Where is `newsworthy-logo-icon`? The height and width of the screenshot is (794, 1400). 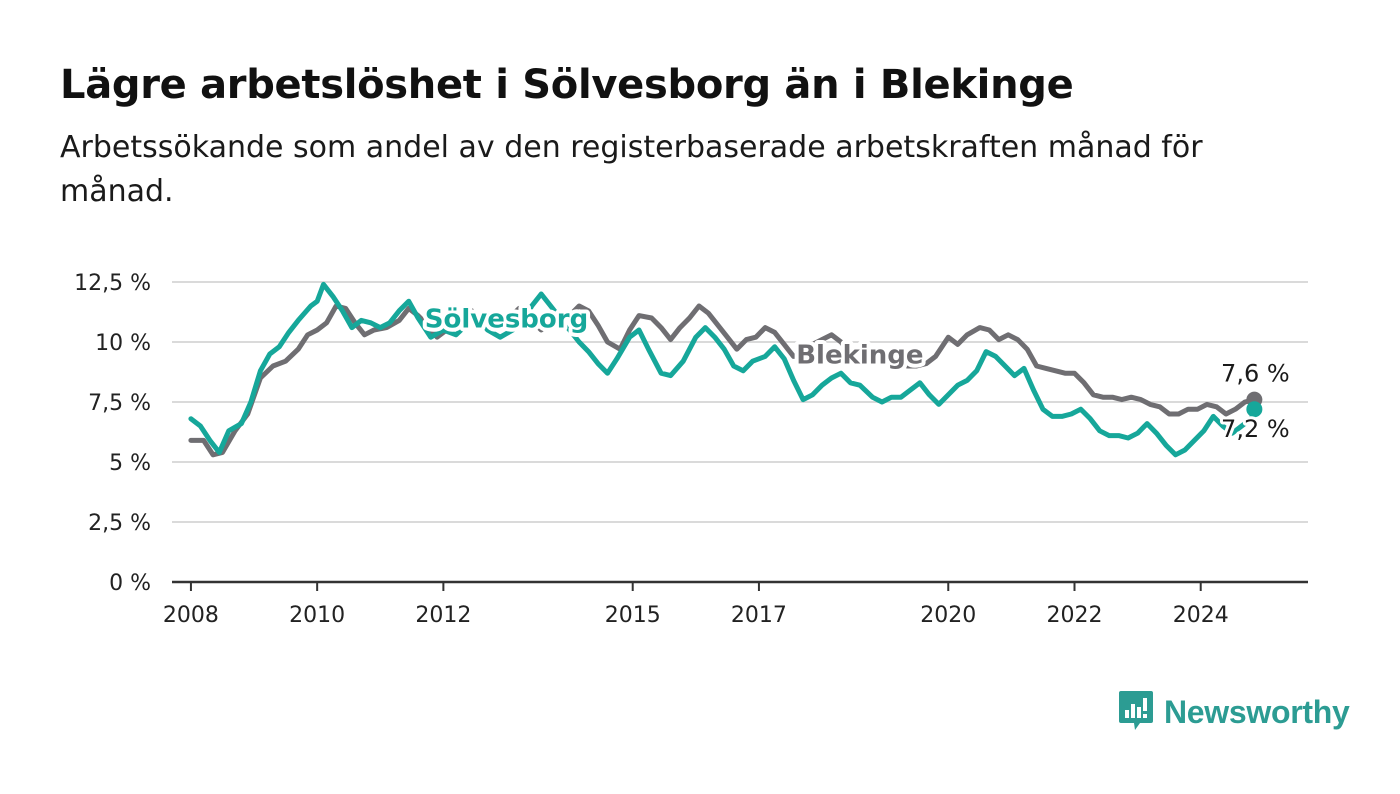 newsworthy-logo-icon is located at coordinates (1136, 710).